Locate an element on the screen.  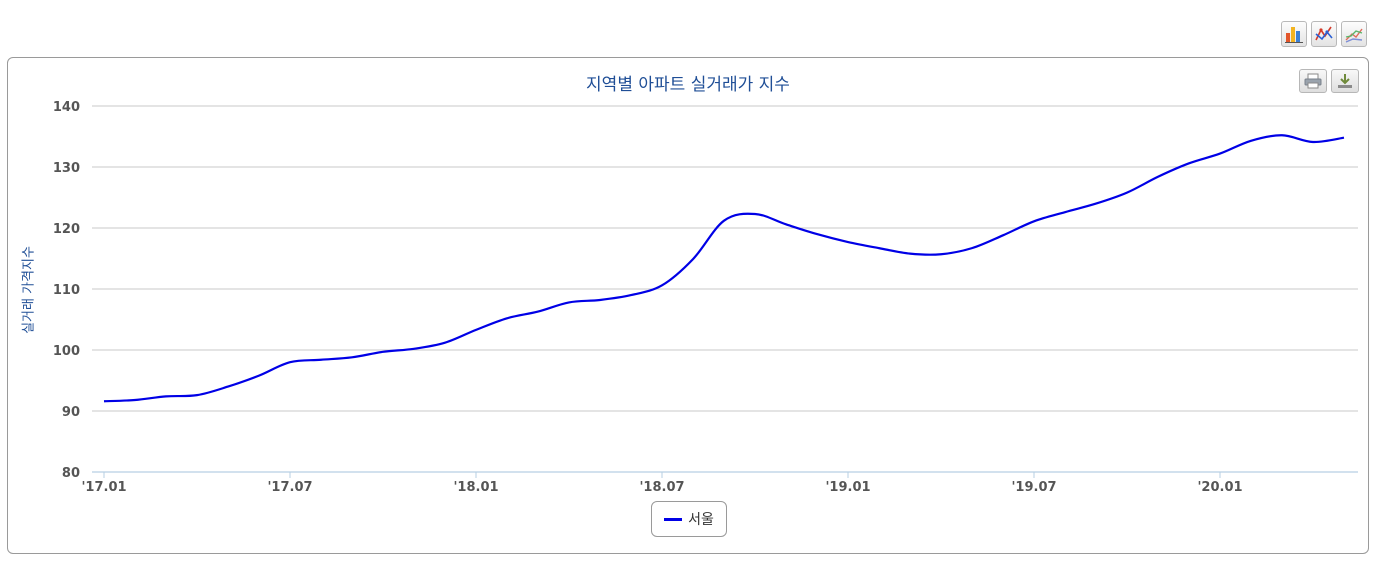
line-chart-icon is located at coordinates (1354, 35).